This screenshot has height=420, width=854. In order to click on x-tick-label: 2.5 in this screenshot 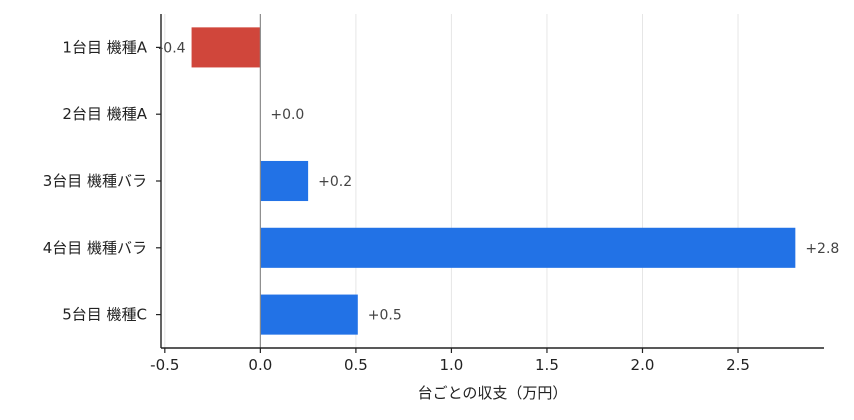, I will do `click(738, 365)`.